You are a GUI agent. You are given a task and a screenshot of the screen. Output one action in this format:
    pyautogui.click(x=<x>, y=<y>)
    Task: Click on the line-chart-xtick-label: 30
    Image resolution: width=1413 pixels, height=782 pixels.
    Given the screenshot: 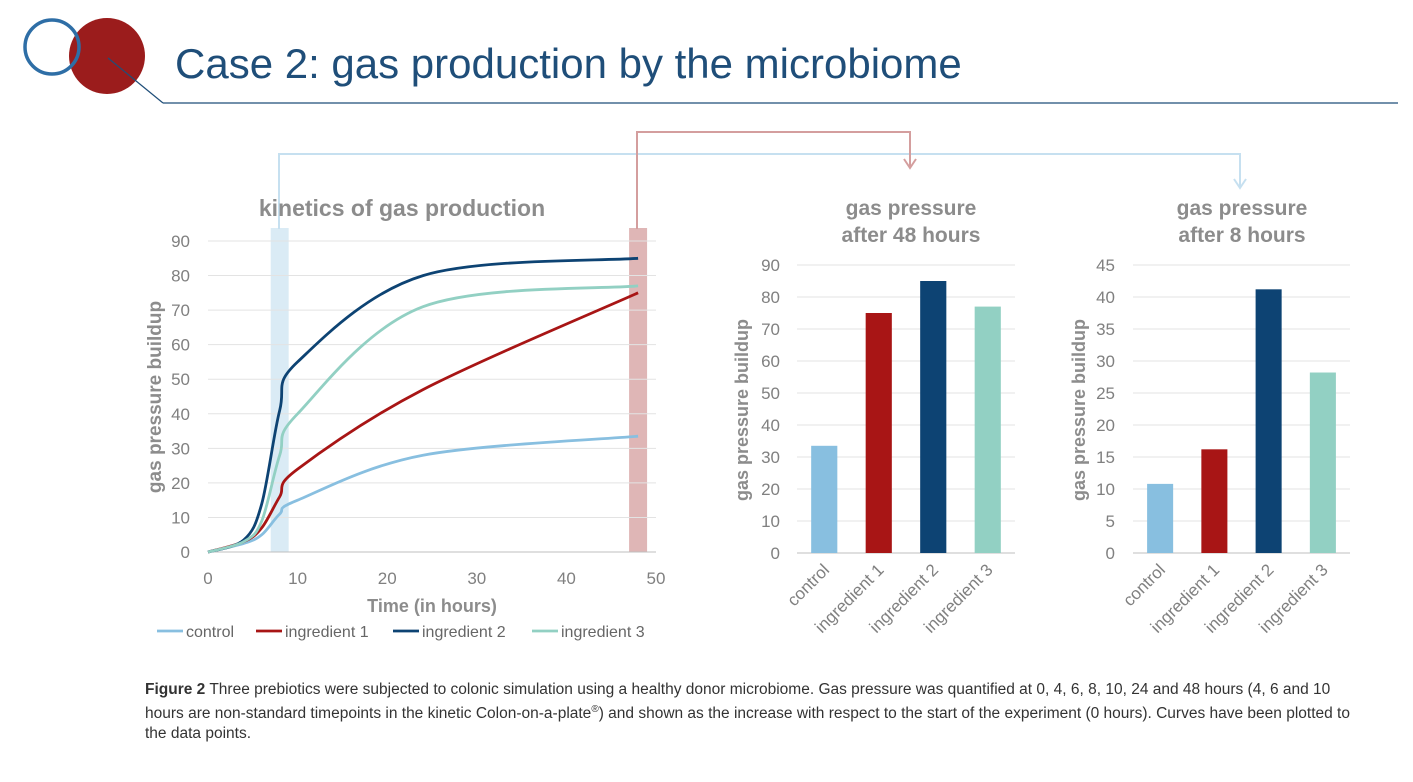 What is the action you would take?
    pyautogui.click(x=476, y=578)
    